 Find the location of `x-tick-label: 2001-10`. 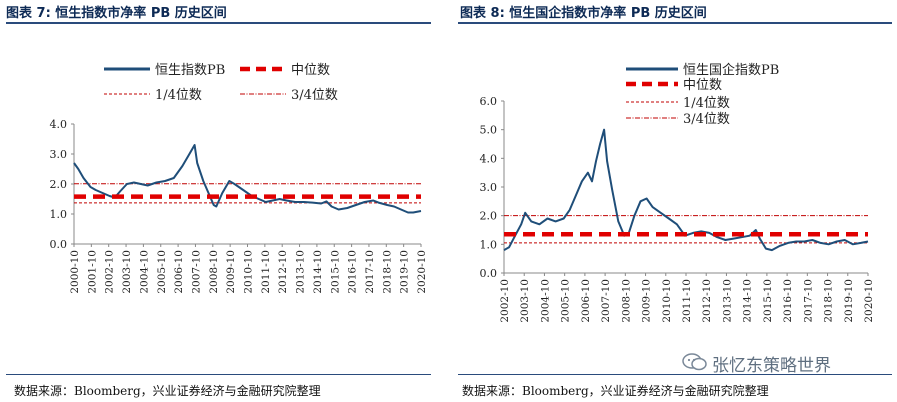

x-tick-label: 2001-10 is located at coordinates (92, 272).